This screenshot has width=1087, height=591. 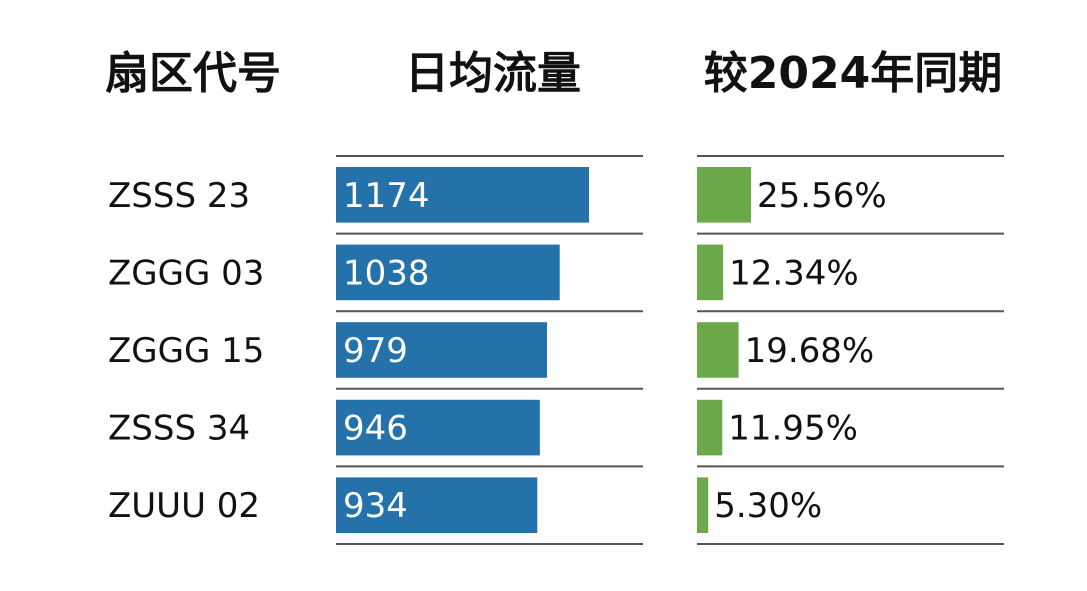 What do you see at coordinates (794, 273) in the screenshot?
I see `change-value-label: 12.34%` at bounding box center [794, 273].